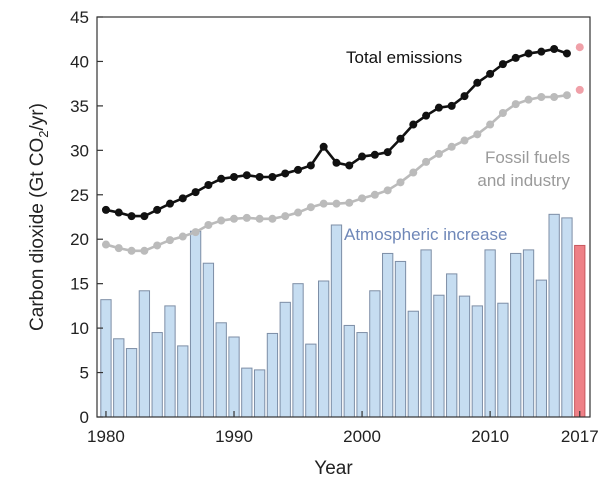 The width and height of the screenshot is (616, 491). I want to click on atmospheric-increase-label: Atmospheric increase, so click(425, 234).